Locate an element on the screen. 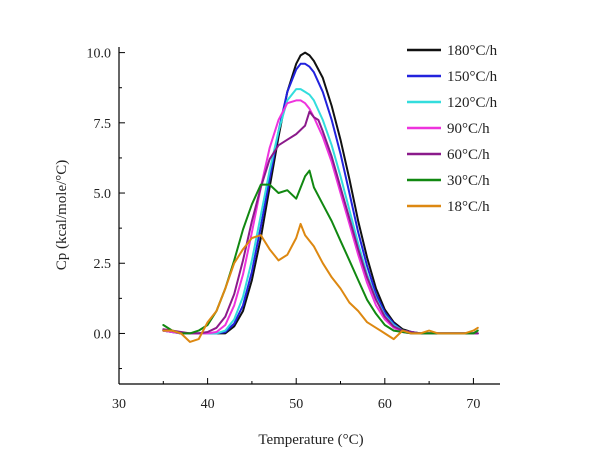 The height and width of the screenshot is (451, 598). y-tick-label: 5.0 is located at coordinates (103, 194).